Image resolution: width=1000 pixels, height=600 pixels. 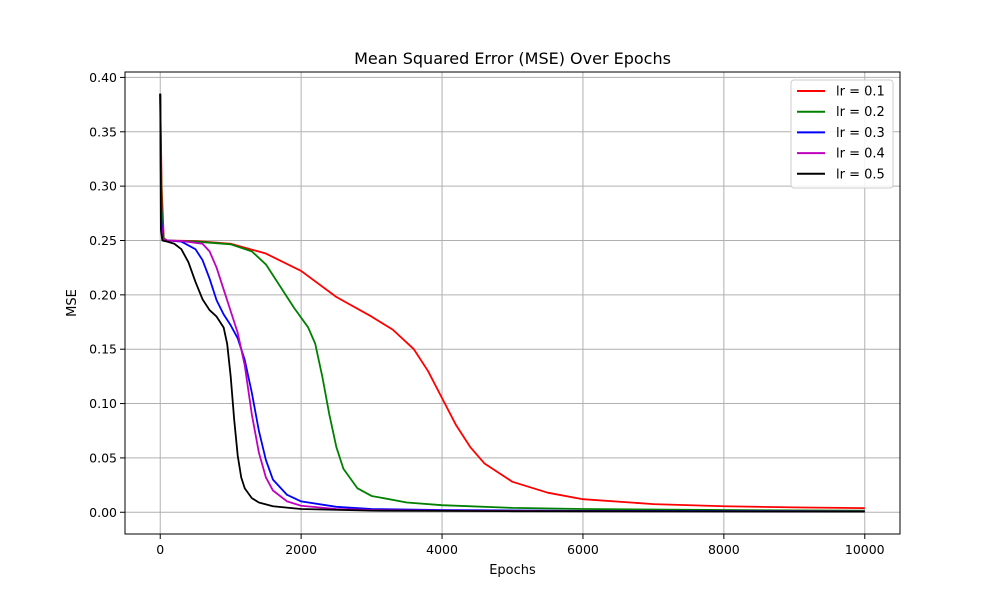 What do you see at coordinates (103, 512) in the screenshot?
I see `y-tick-label: 0.00` at bounding box center [103, 512].